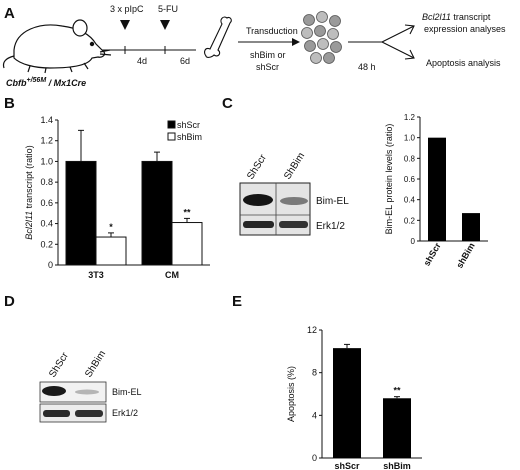 Image resolution: width=520 pixels, height=470 pixels. I want to click on chart-b-ytick-label: 0.8, so click(46, 182).